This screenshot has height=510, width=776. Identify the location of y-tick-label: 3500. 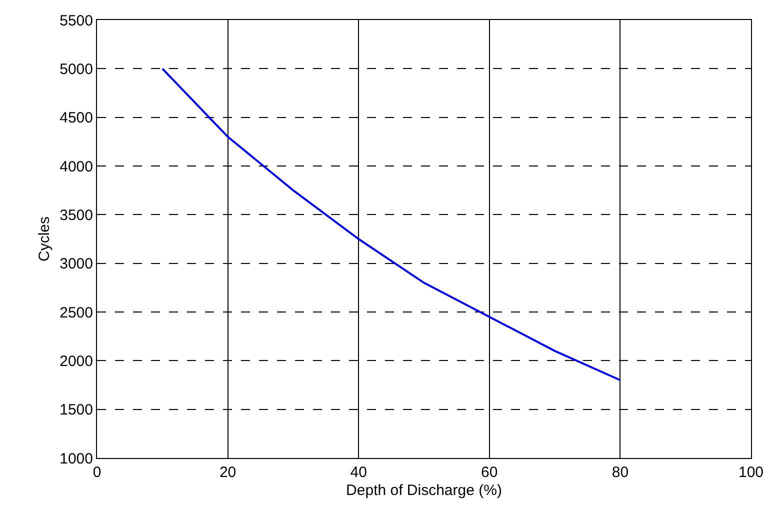
(76, 215).